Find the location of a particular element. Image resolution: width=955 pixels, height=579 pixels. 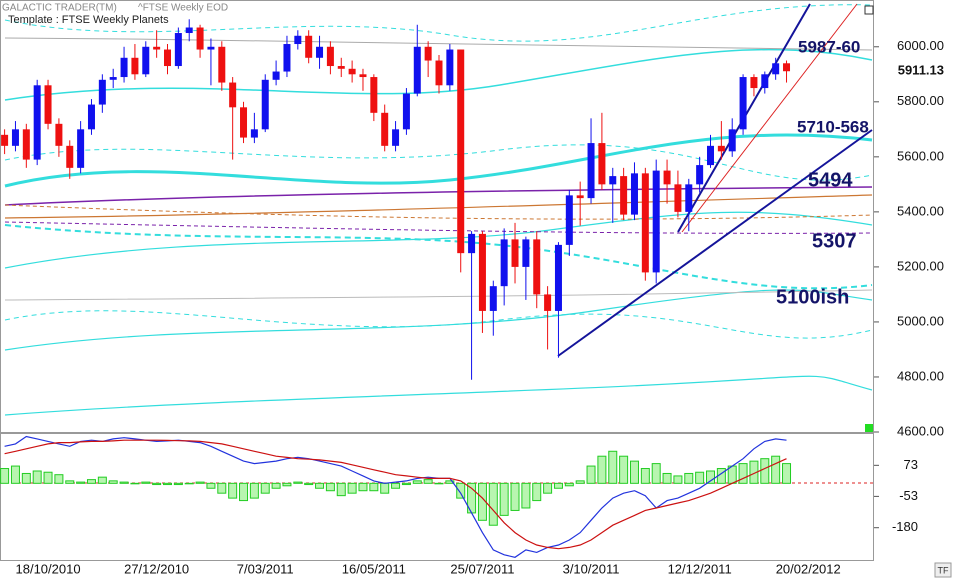

annotation: 5494 is located at coordinates (830, 180).